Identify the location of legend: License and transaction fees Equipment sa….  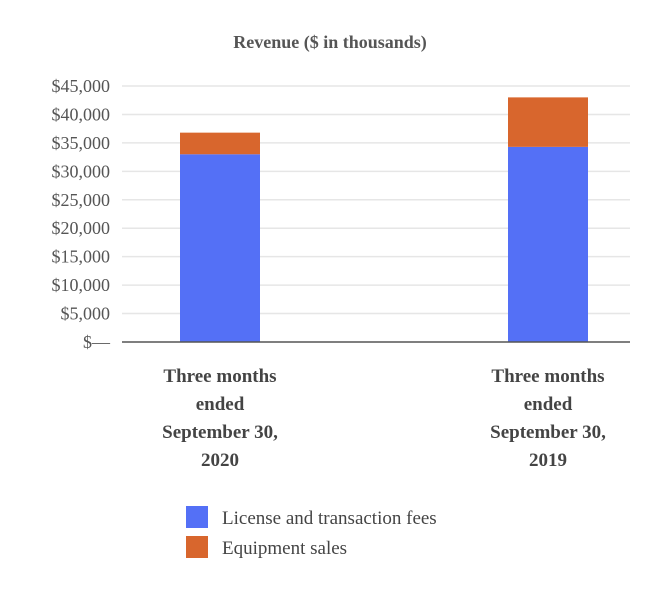
(311, 532).